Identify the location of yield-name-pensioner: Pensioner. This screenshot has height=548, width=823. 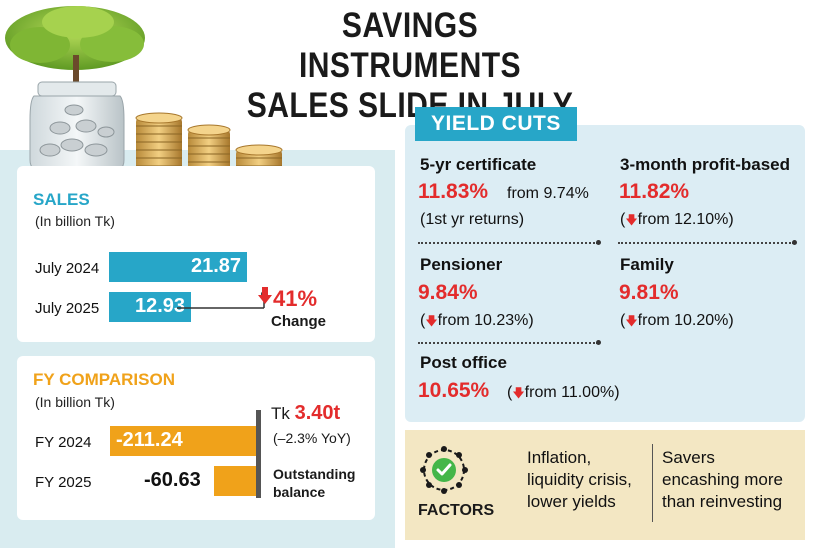
(461, 264).